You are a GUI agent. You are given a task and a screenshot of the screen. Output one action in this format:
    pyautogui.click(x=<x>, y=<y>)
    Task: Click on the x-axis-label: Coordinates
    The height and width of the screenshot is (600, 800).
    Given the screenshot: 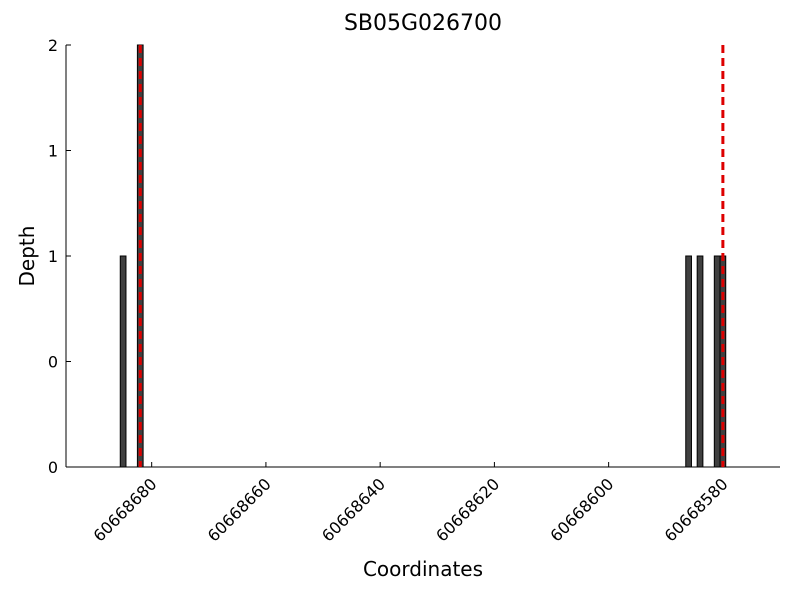 What is the action you would take?
    pyautogui.click(x=423, y=569)
    